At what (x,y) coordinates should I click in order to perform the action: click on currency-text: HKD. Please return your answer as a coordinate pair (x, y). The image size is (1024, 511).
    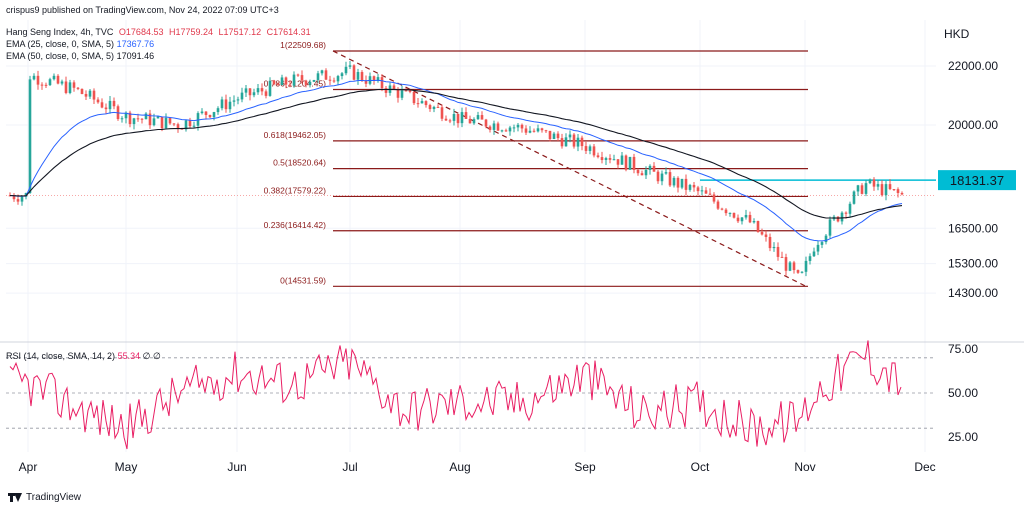
    Looking at the image, I should click on (957, 34).